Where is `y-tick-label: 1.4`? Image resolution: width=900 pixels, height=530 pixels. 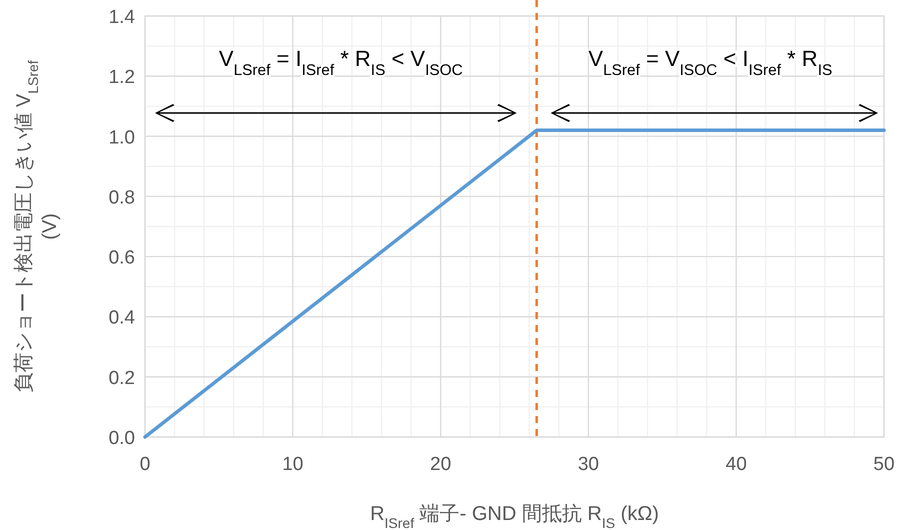 y-tick-label: 1.4 is located at coordinates (122, 17).